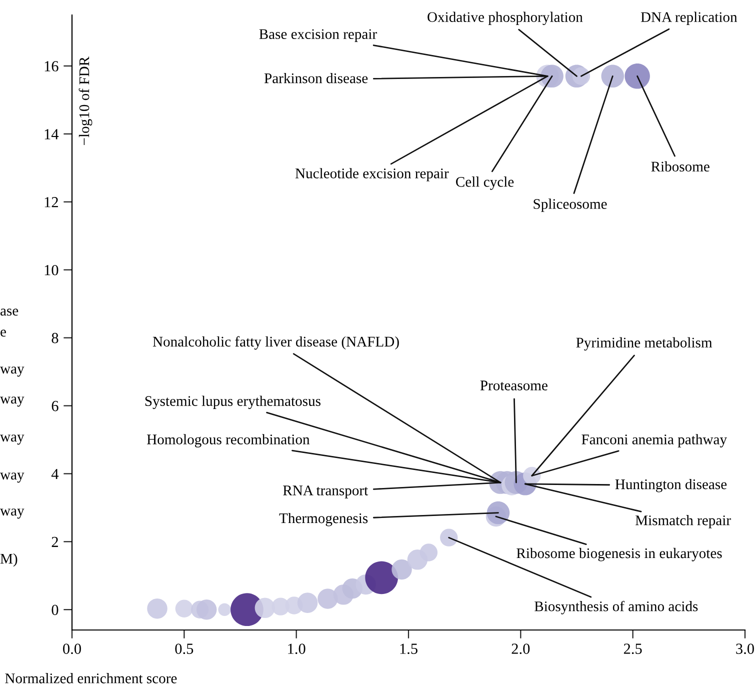 The height and width of the screenshot is (684, 755). What do you see at coordinates (514, 385) in the screenshot?
I see `annotation: Proteasome` at bounding box center [514, 385].